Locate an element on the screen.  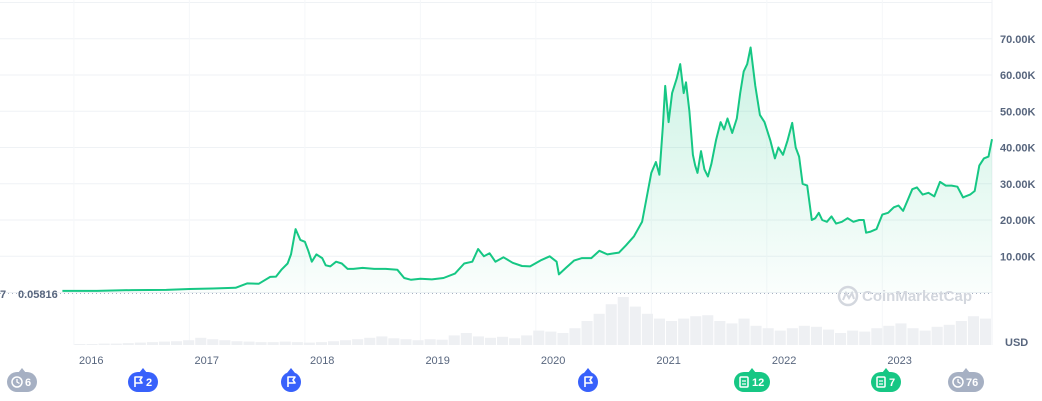
event-badge-count: 2 is located at coordinates (149, 383).